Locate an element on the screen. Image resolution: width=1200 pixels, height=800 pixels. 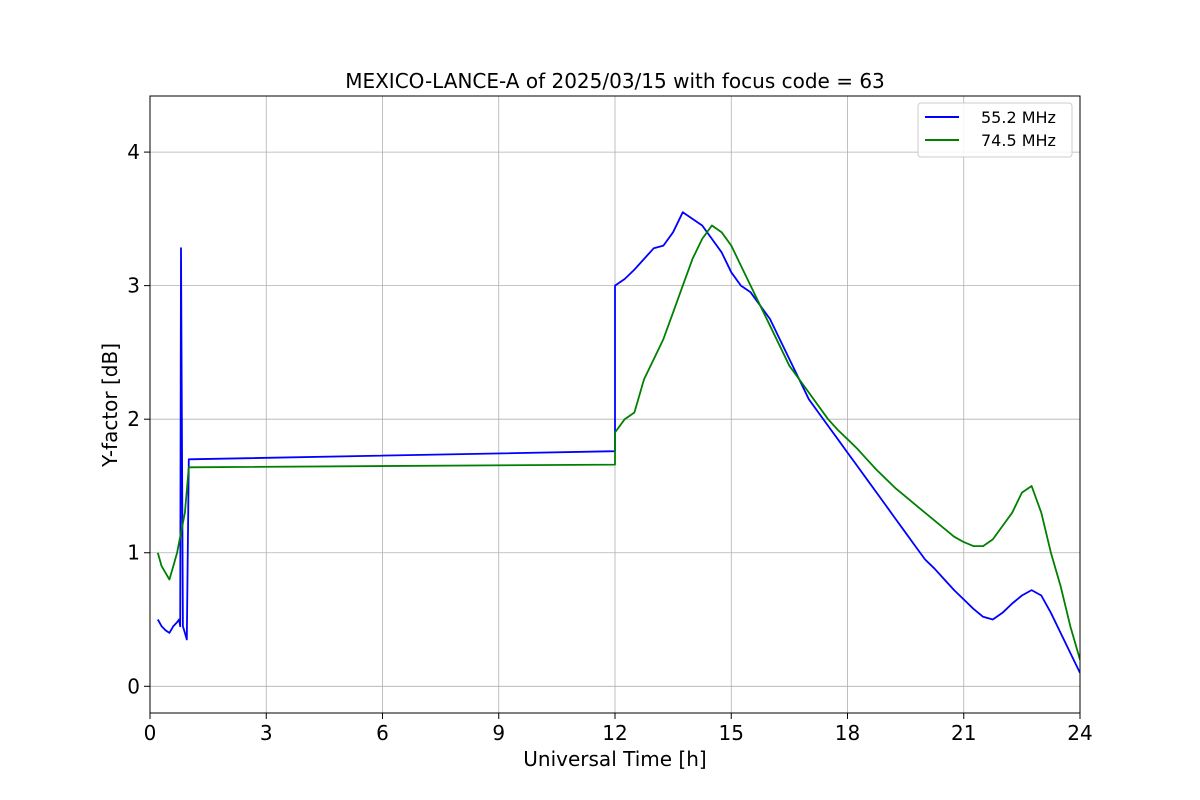
x-tick-label: 15 is located at coordinates (731, 733).